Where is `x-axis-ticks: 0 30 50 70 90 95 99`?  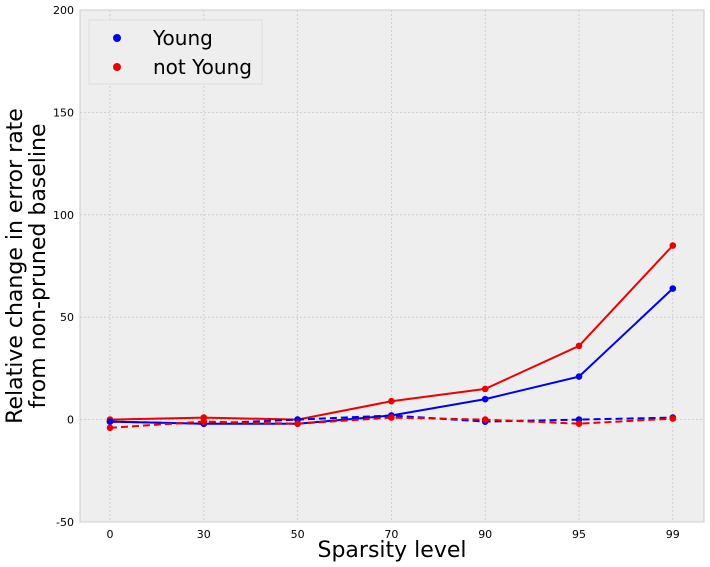
x-axis-ticks: 0 30 50 70 90 95 99 is located at coordinates (393, 534).